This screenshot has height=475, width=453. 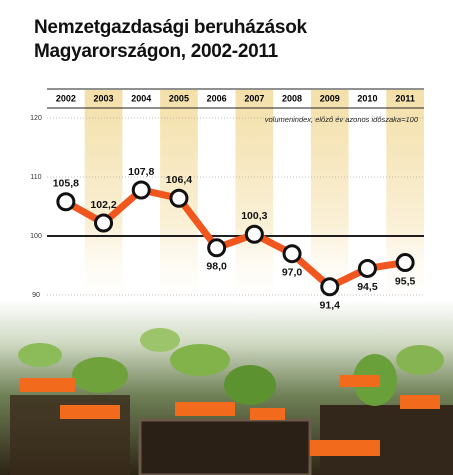 I want to click on x-tick-label: 2005, so click(x=179, y=98).